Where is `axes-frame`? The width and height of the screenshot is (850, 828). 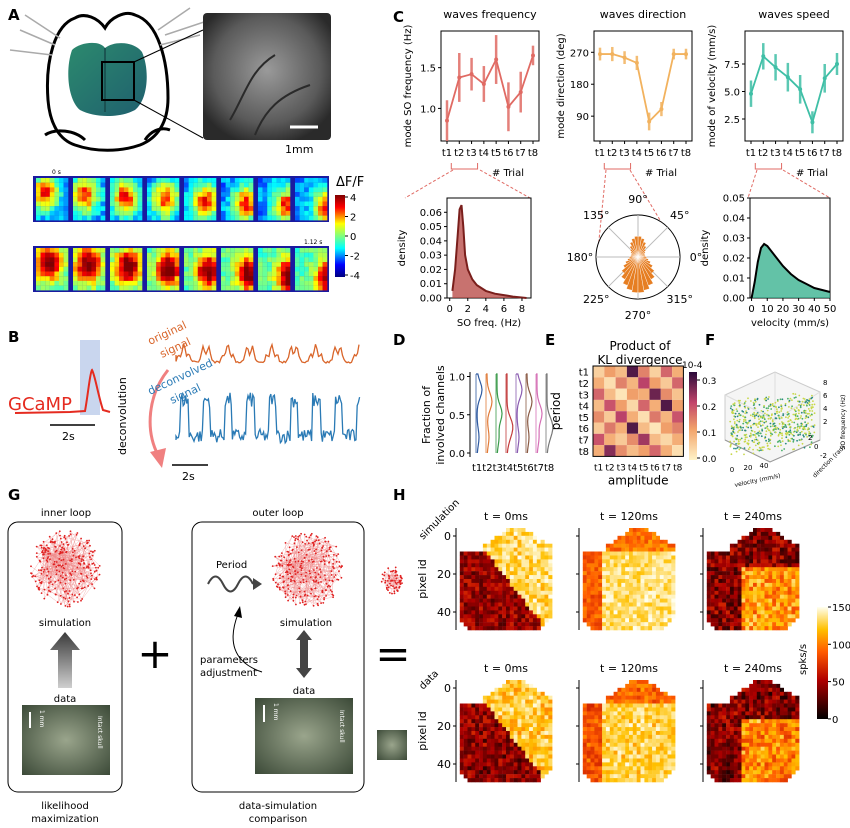 axes-frame is located at coordinates (490, 86).